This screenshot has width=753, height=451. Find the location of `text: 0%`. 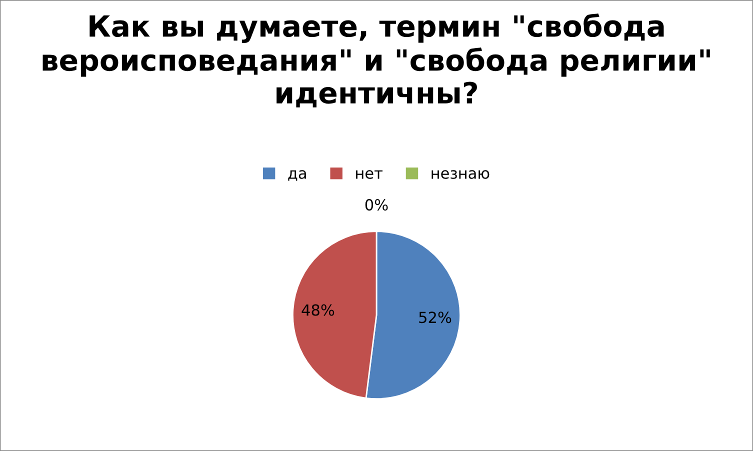

text: 0% is located at coordinates (376, 205).